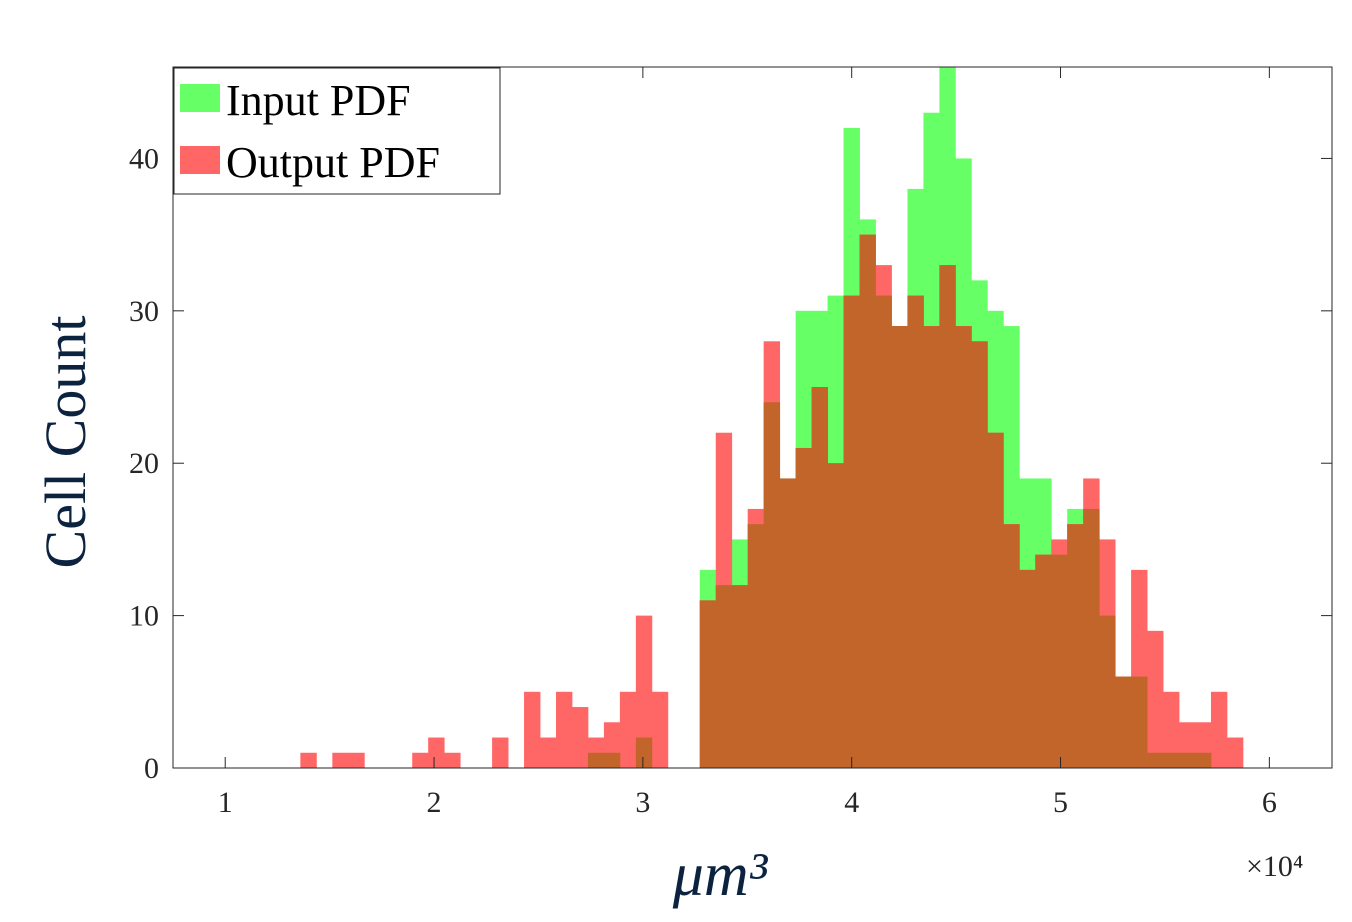  What do you see at coordinates (1269, 802) in the screenshot?
I see `x-tick-label: 6` at bounding box center [1269, 802].